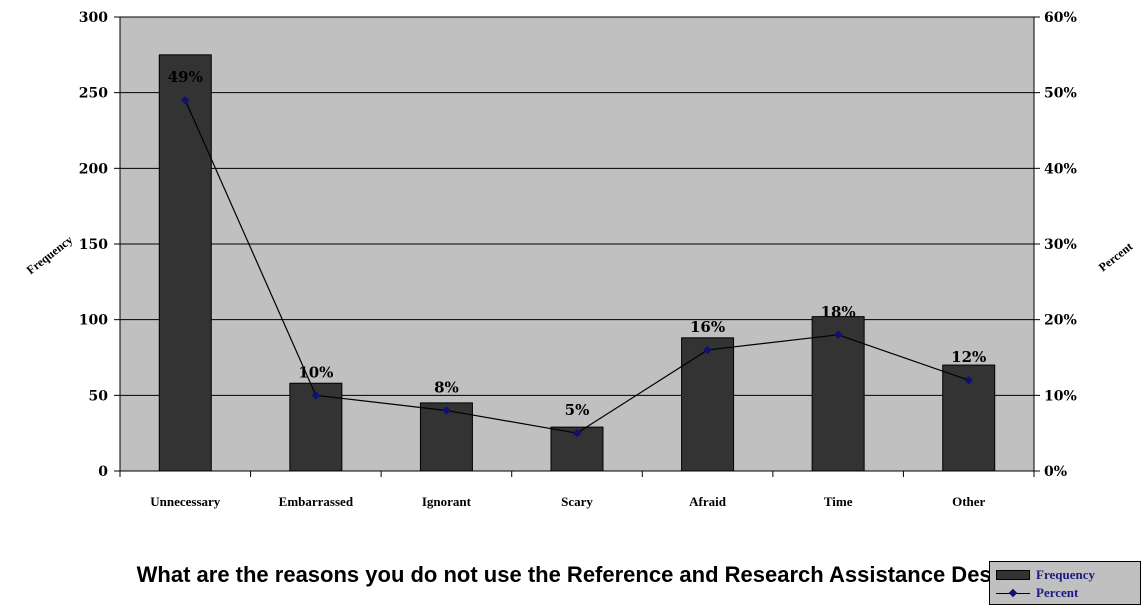 Image resolution: width=1144 pixels, height=612 pixels. I want to click on legend-label-percent: Percent, so click(1057, 592).